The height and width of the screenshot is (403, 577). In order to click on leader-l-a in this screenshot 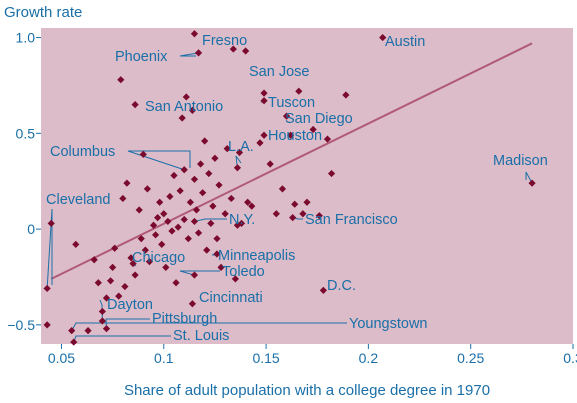, I will do `click(238, 161)`.